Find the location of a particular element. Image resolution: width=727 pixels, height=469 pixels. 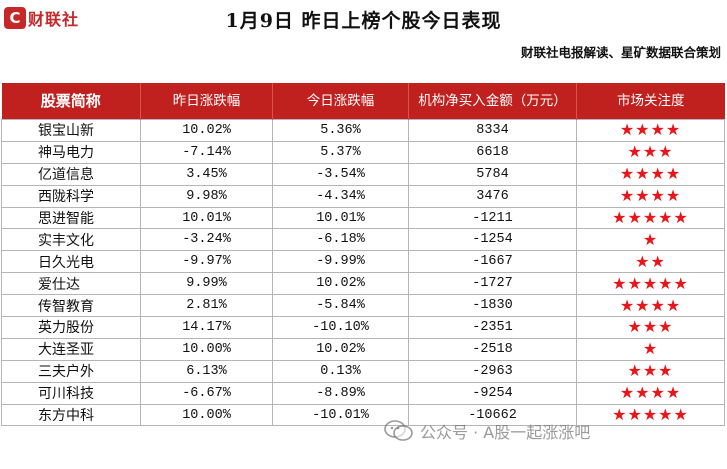

table-row: 爱仕达 9.99% 10.02% -1727 ★★★★★ is located at coordinates (363, 284).